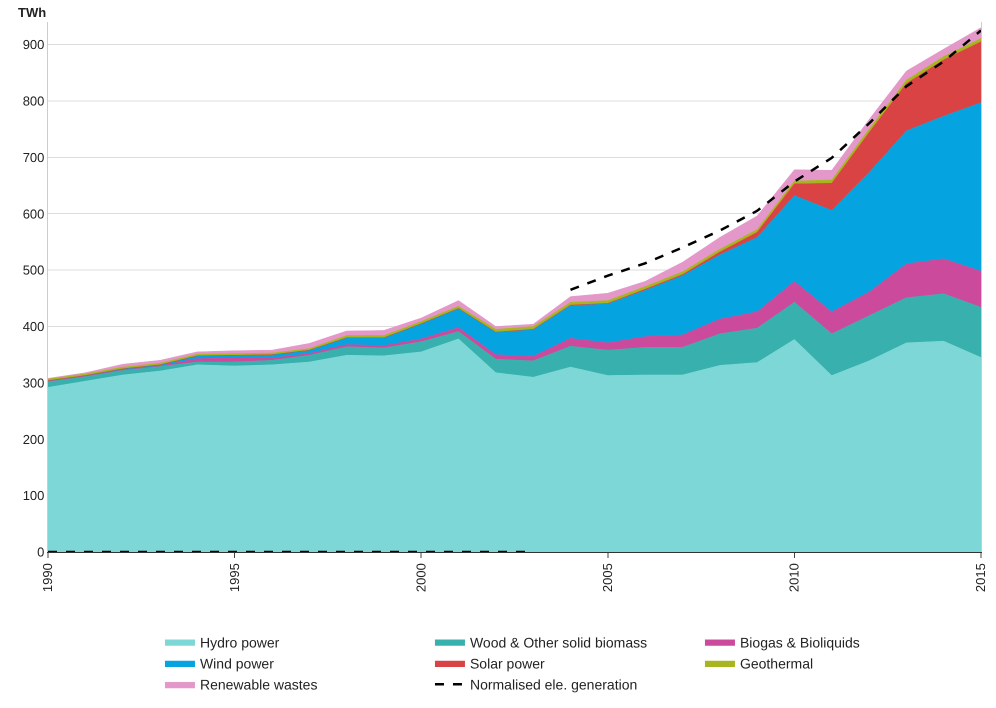 This screenshot has width=996, height=708. What do you see at coordinates (48, 577) in the screenshot?
I see `x-tick-label: 1990` at bounding box center [48, 577].